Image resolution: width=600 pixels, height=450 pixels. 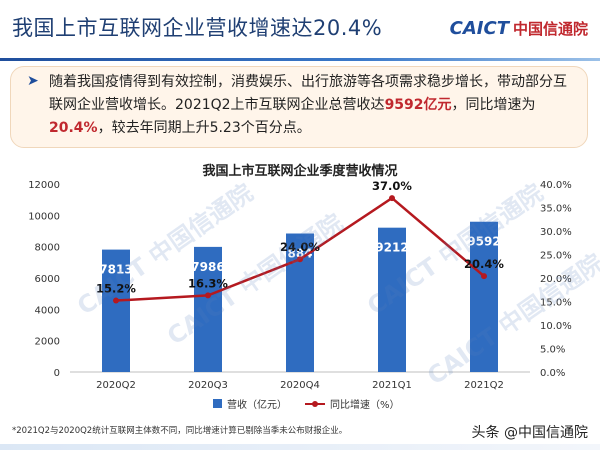 I want to click on legend-bar-label: 营收（亿元）, so click(x=257, y=404).